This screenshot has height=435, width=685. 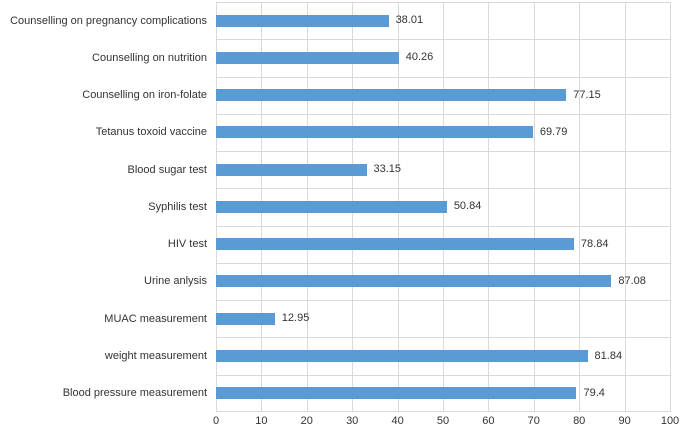 What do you see at coordinates (409, 20) in the screenshot?
I see `bar-value-label: 38.01` at bounding box center [409, 20].